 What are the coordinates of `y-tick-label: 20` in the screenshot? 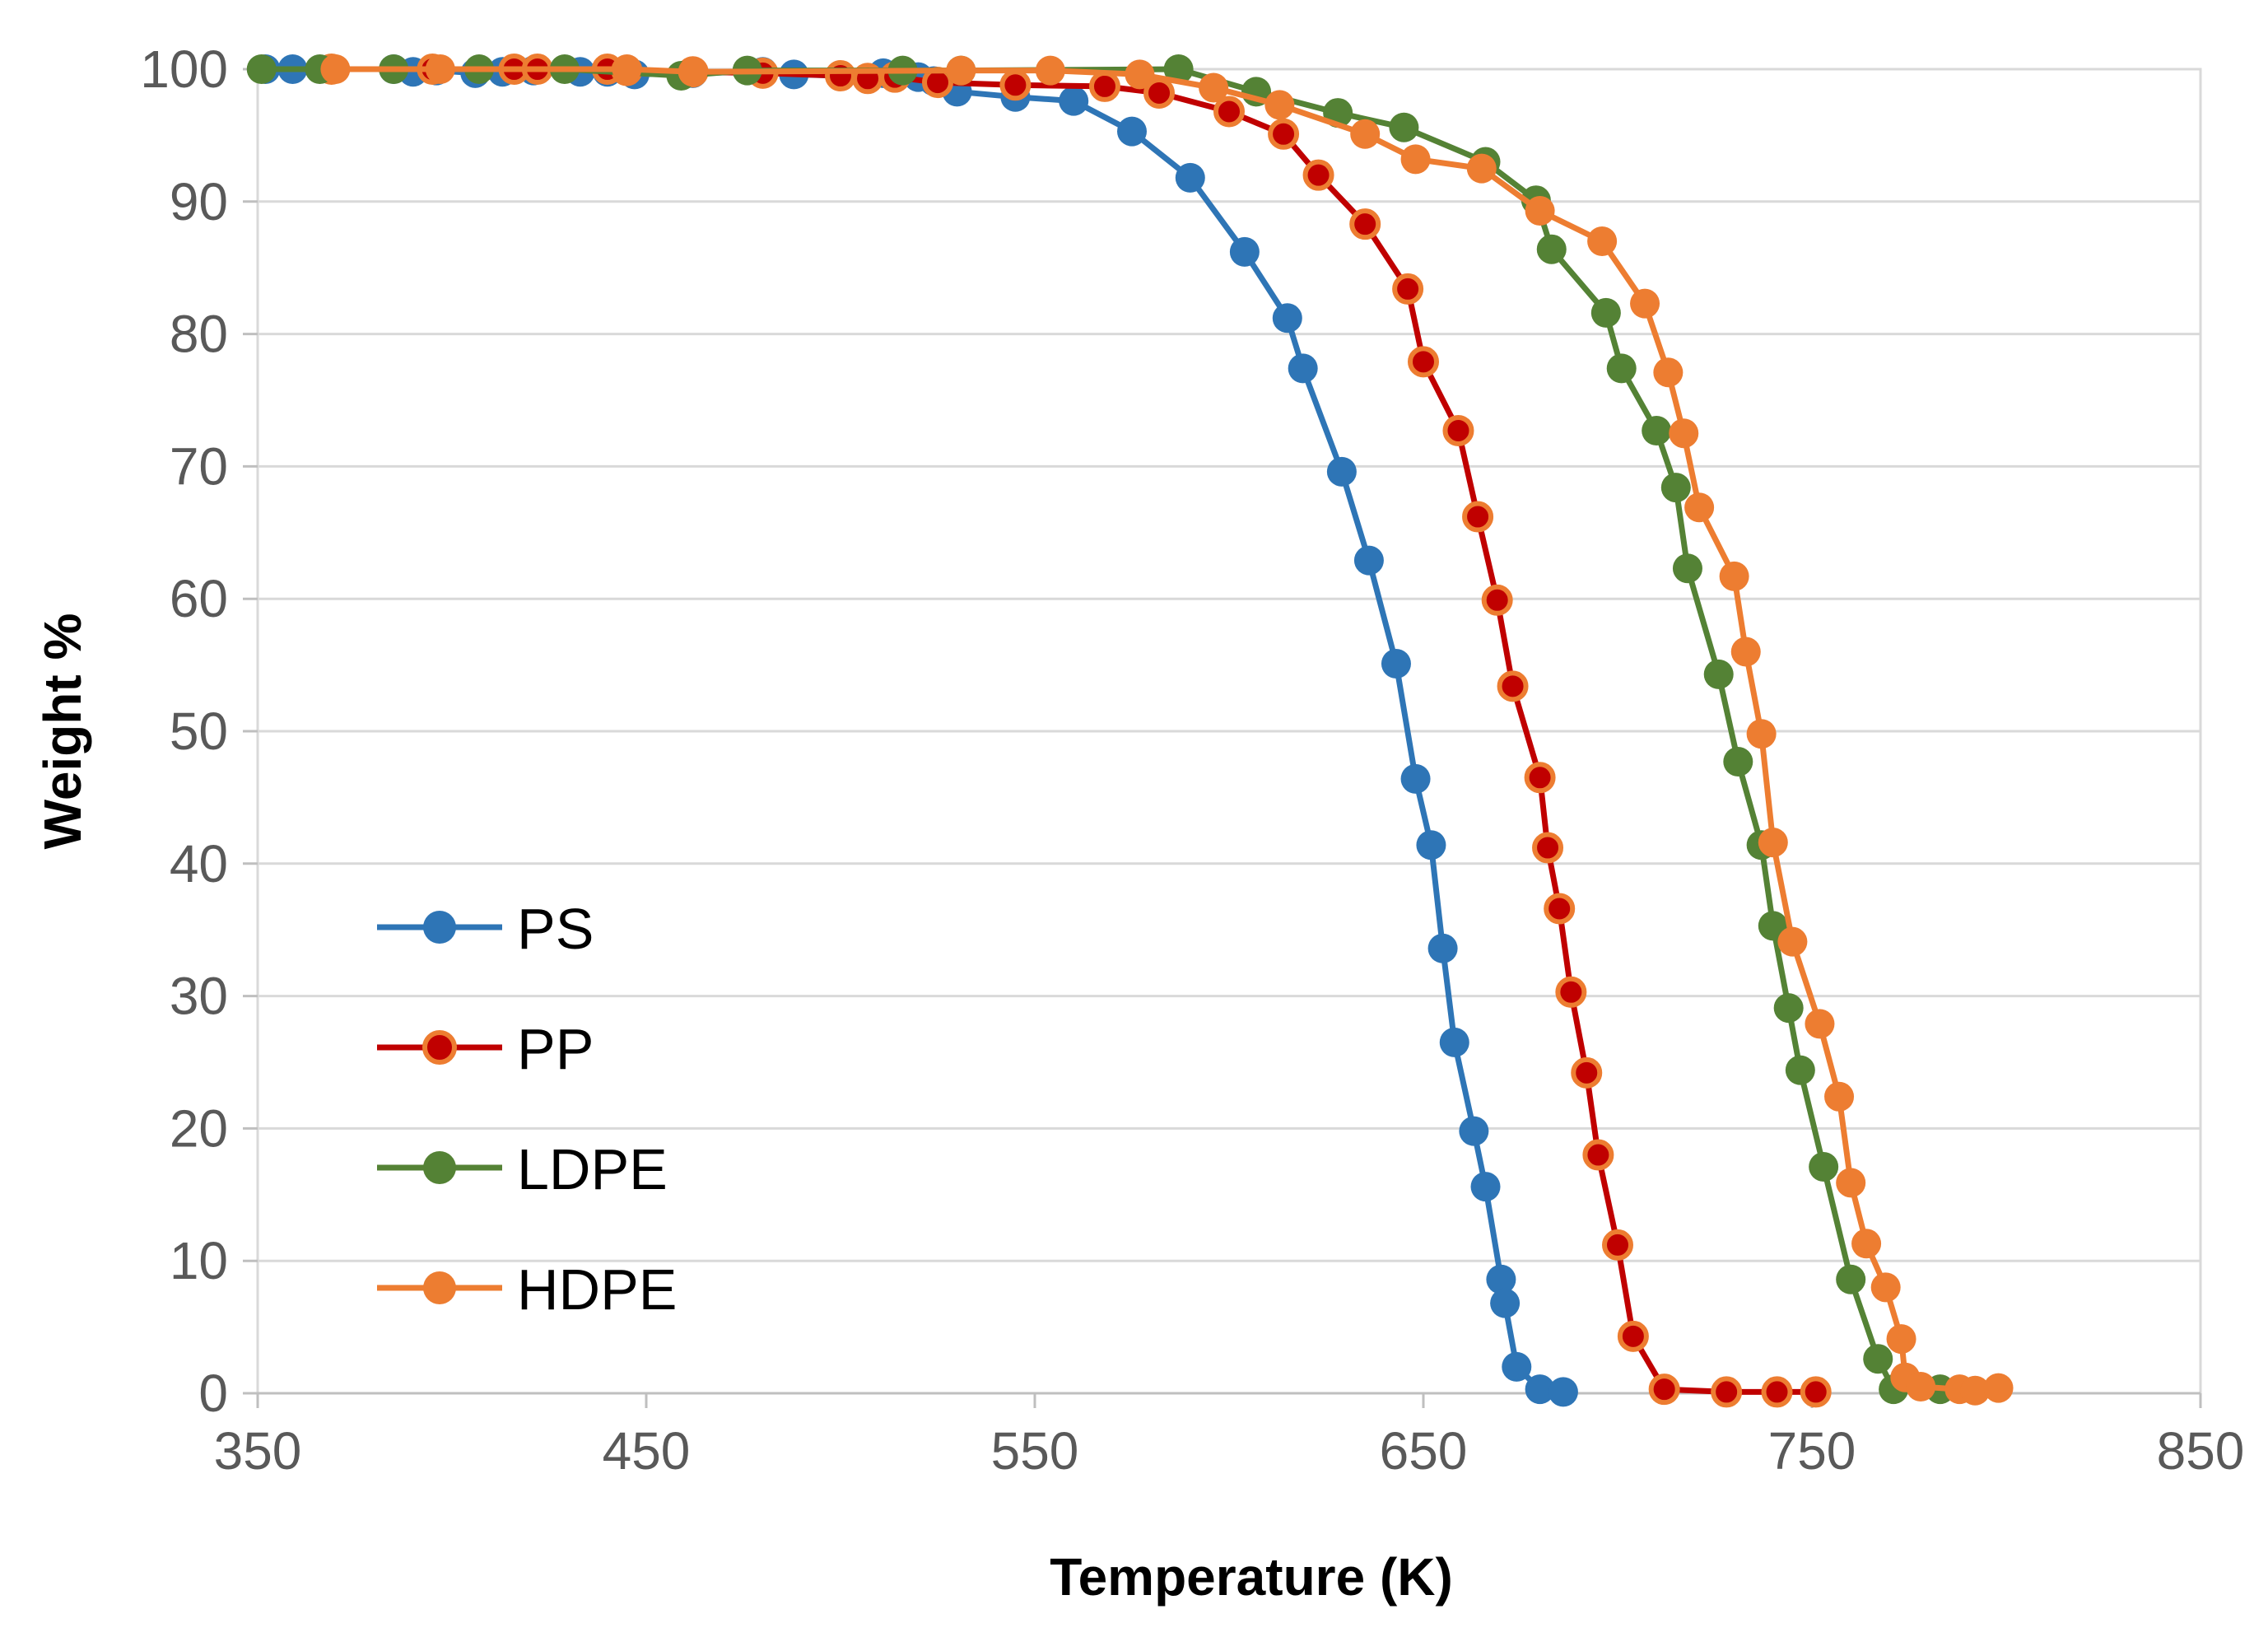 It's located at (199, 1128).